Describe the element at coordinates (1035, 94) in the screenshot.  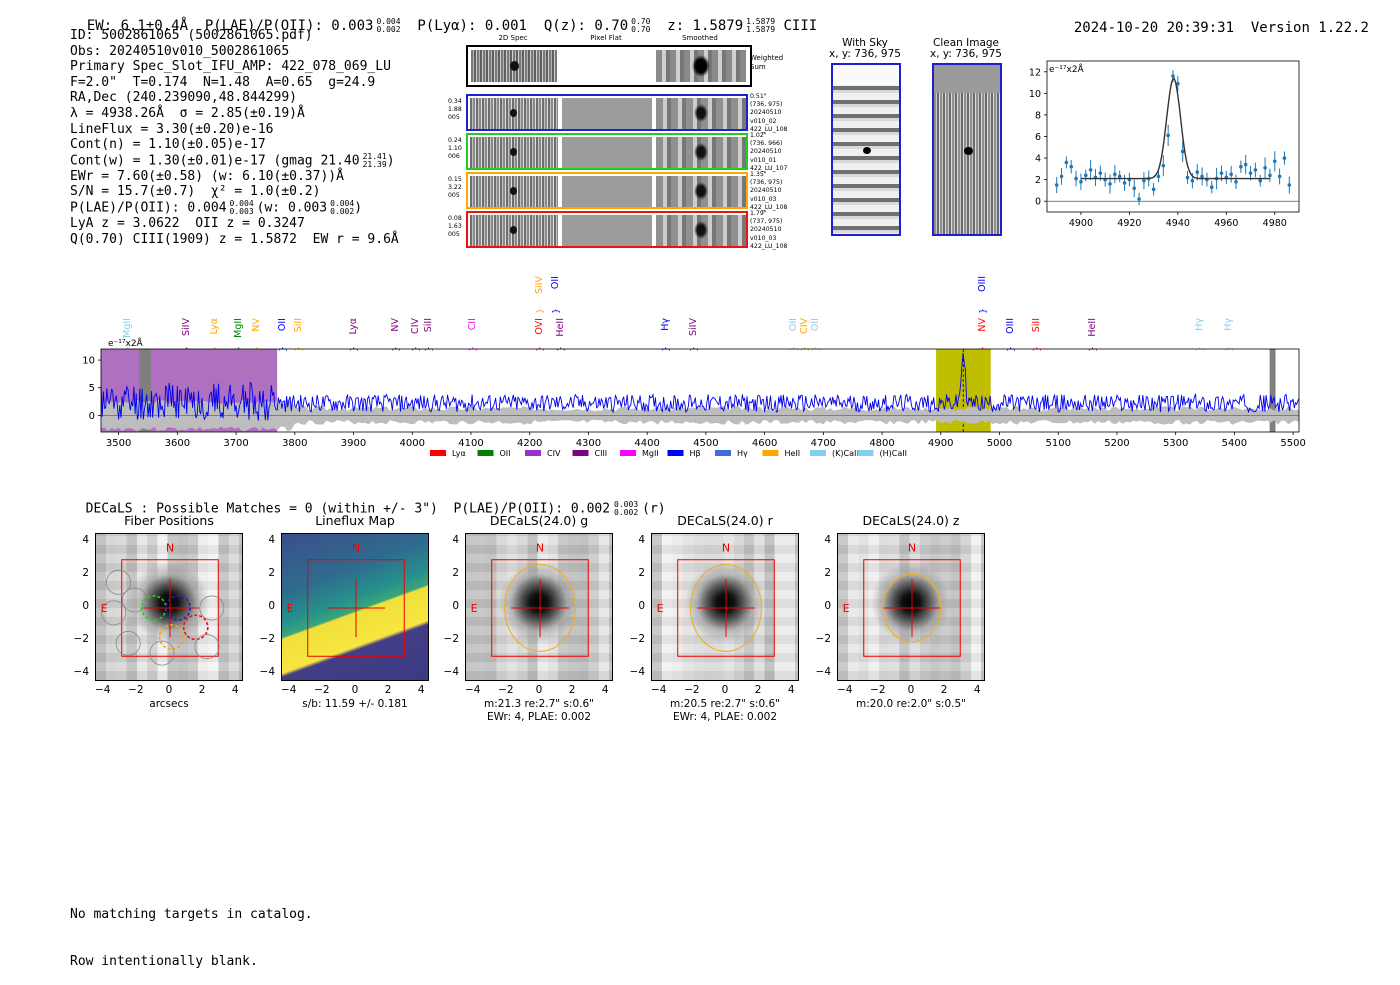
I see `zoom-ytick-label: 10` at that location.